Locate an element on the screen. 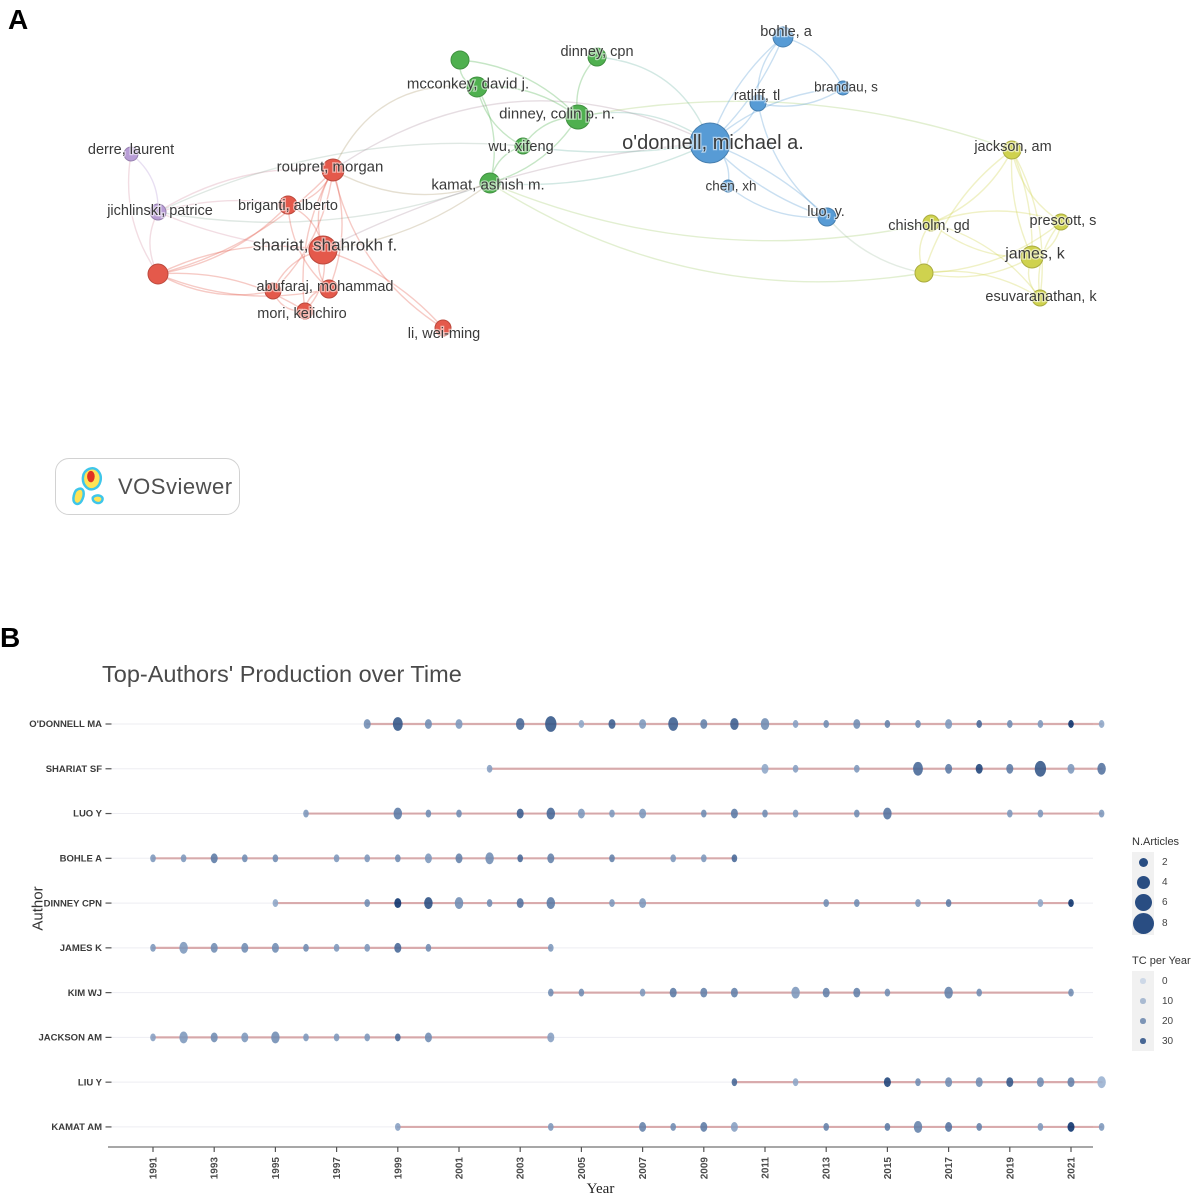  author-node-label: mori, keiichiro is located at coordinates (301, 314).